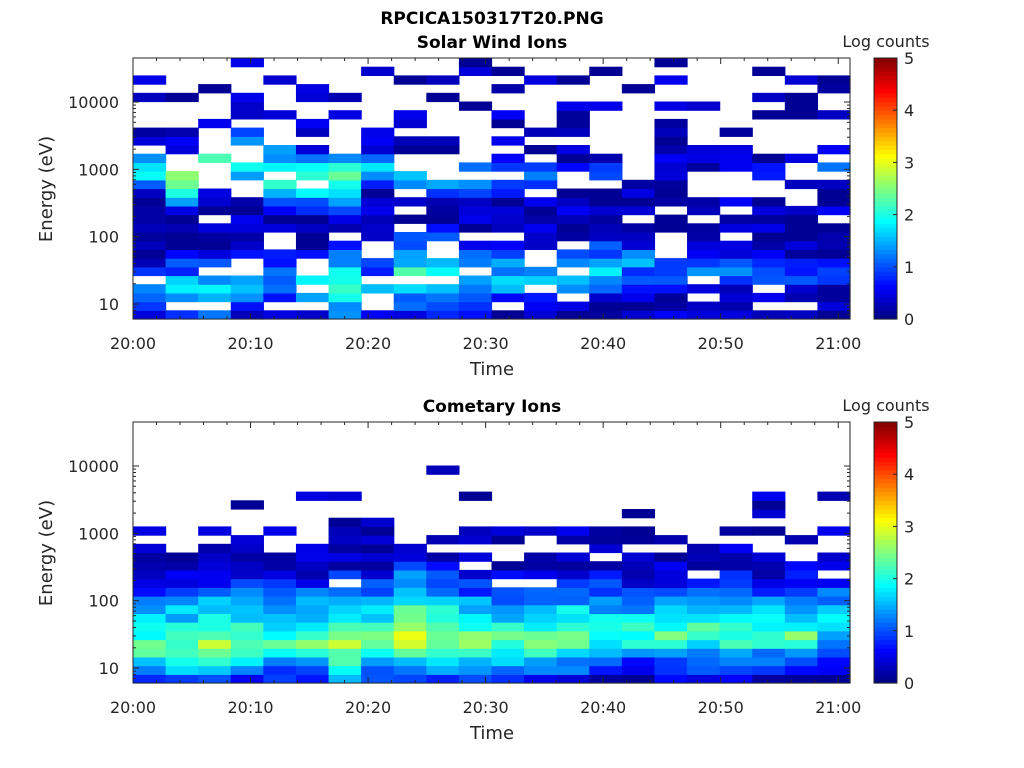  Describe the element at coordinates (103, 237) in the screenshot. I see `y-tick-label: 100` at that location.